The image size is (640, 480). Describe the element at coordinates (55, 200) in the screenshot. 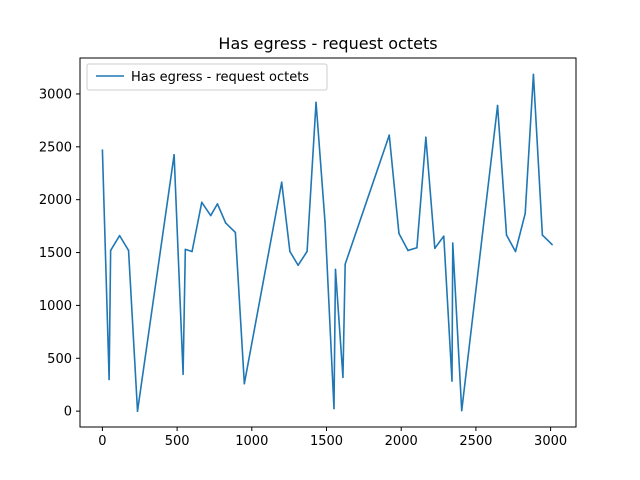

I see `y-tick-label: 2000` at that location.